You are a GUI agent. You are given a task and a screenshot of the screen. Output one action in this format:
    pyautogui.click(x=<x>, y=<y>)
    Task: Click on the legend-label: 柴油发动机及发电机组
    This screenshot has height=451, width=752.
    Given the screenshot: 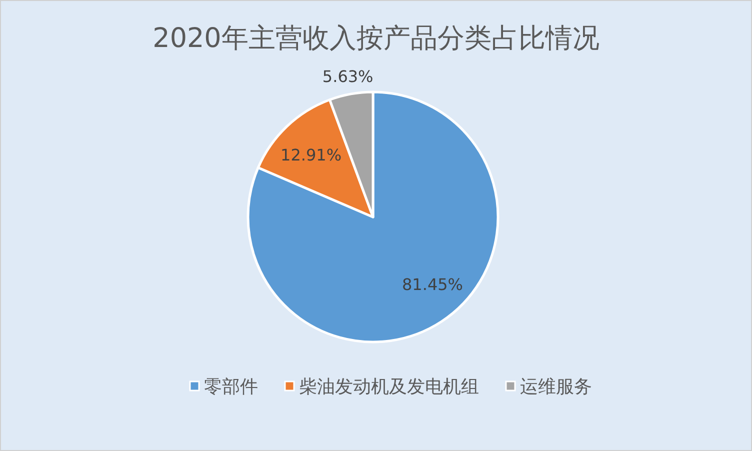 What is the action you would take?
    pyautogui.click(x=389, y=387)
    